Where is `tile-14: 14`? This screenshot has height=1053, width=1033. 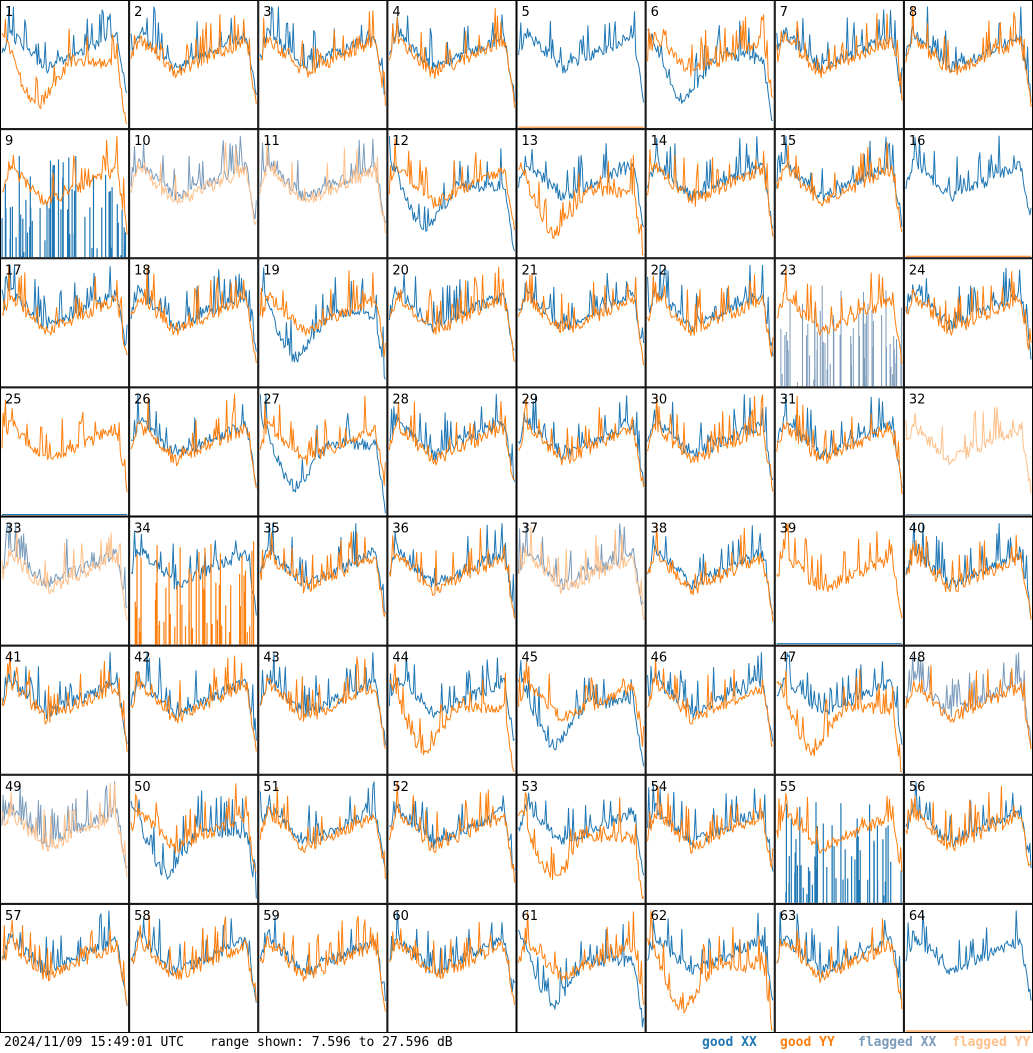
tile-14: 14 is located at coordinates (710, 194).